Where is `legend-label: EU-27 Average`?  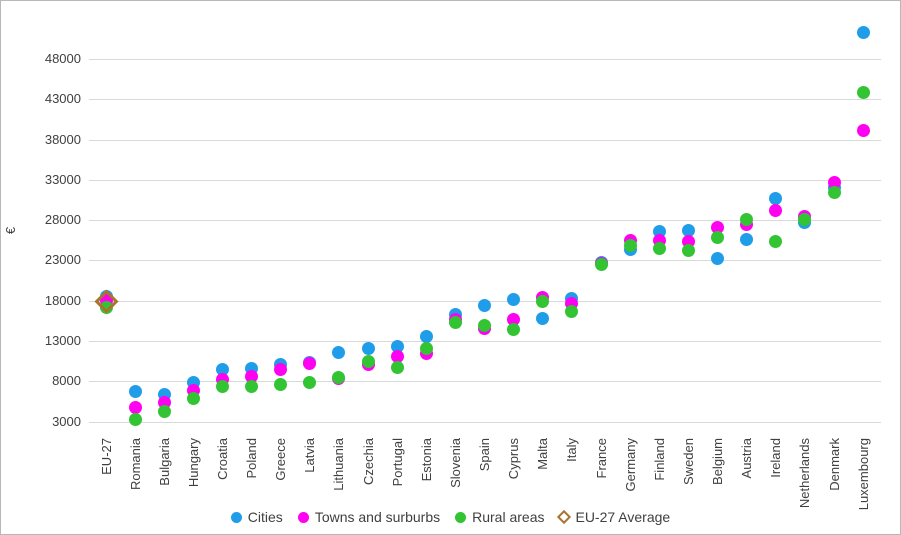
legend-label: EU-27 Average is located at coordinates (623, 517).